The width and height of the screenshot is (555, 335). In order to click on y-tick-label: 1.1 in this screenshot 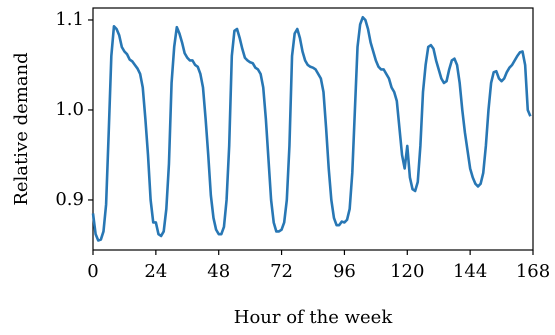, I will do `click(69, 19)`.